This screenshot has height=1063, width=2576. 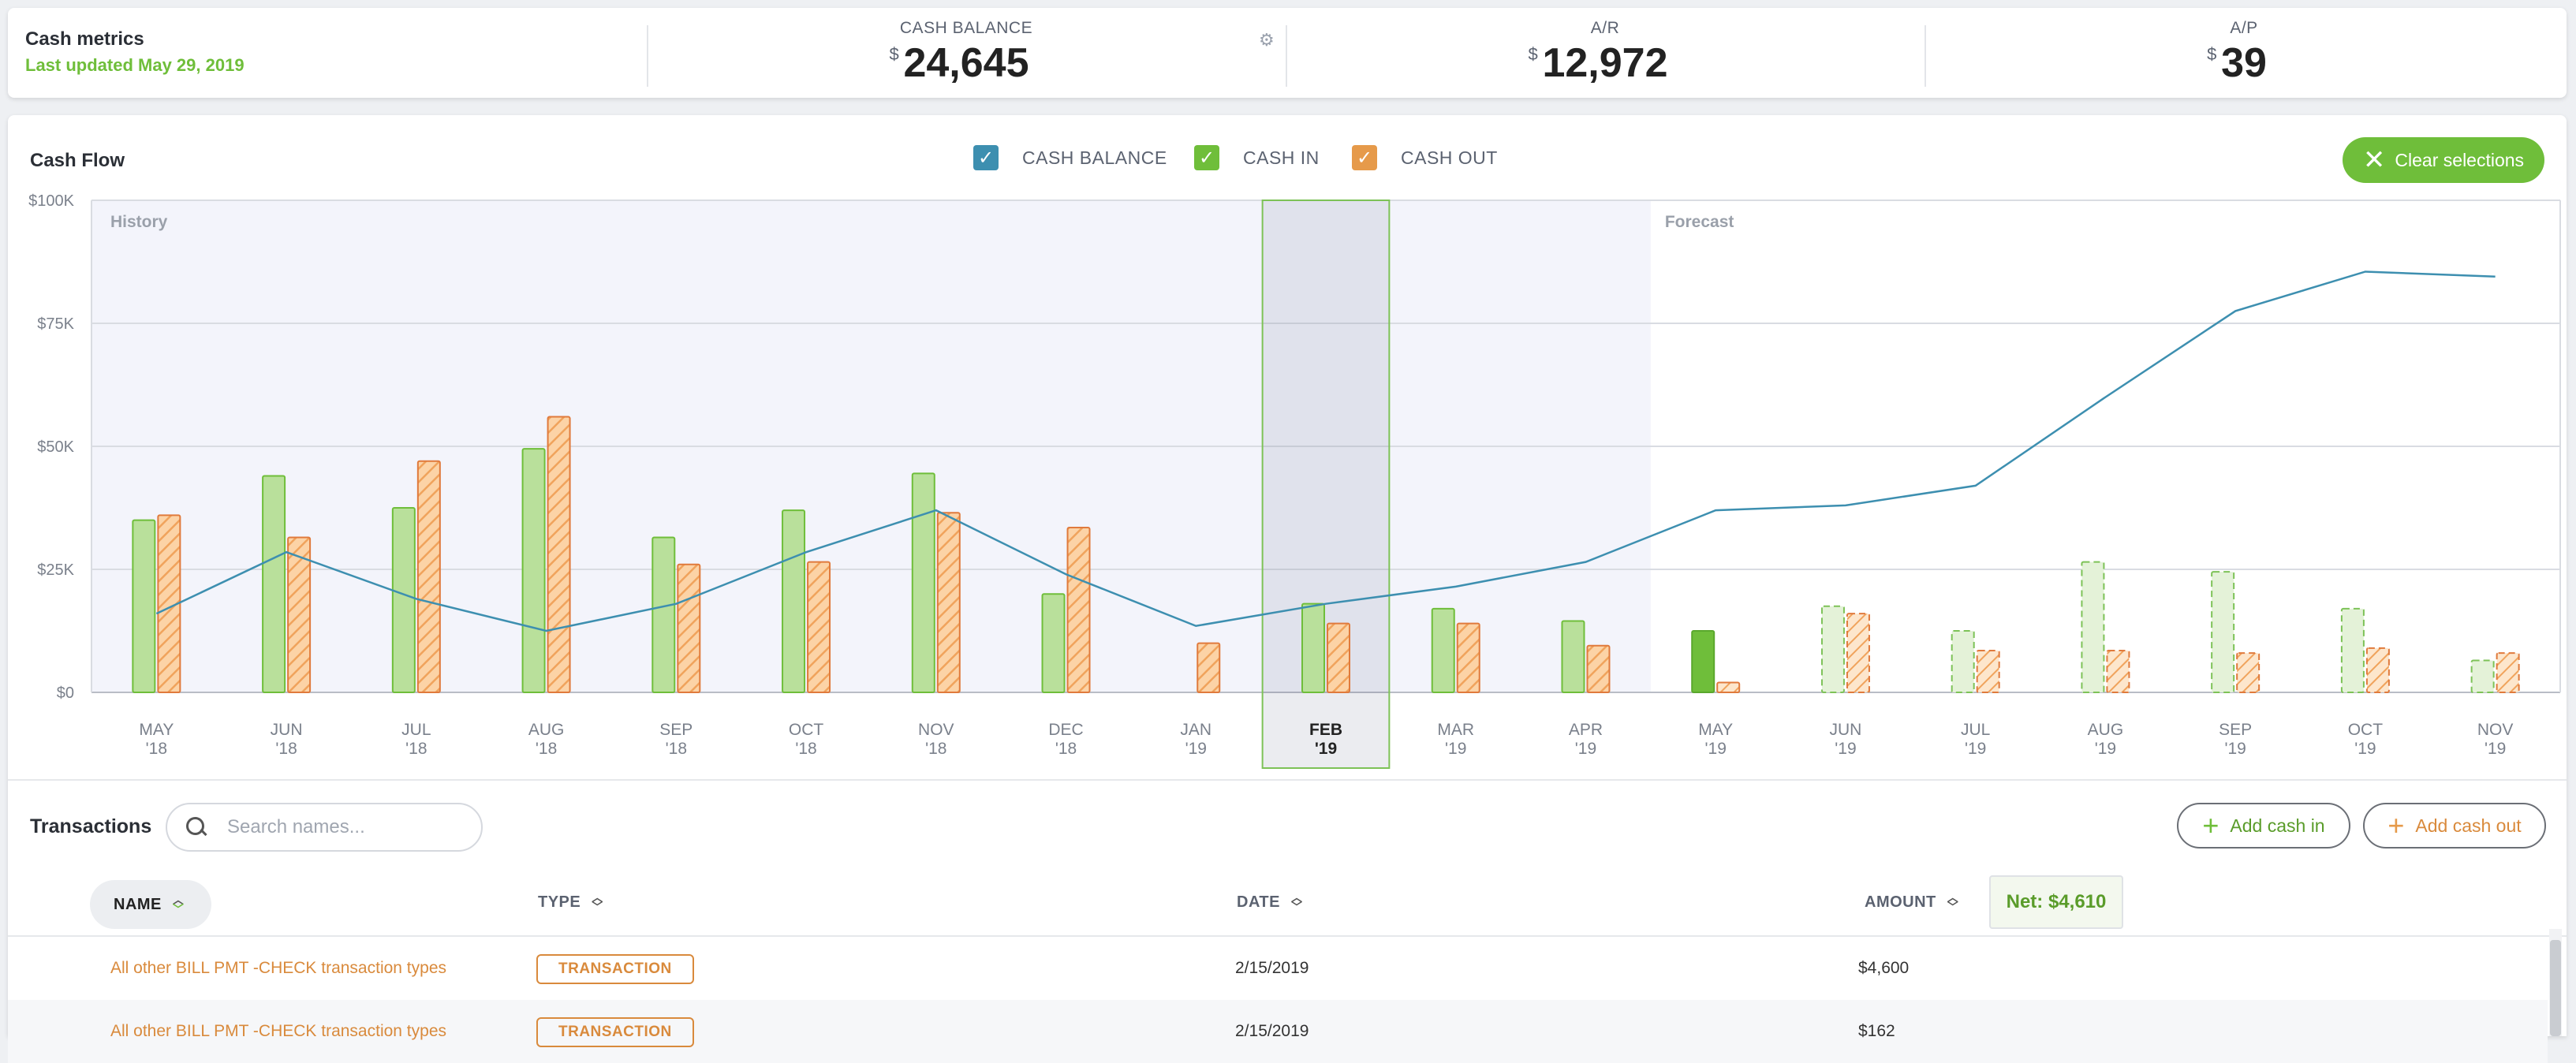 What do you see at coordinates (135, 65) in the screenshot?
I see `last-updated: Last updated May 29, 2019` at bounding box center [135, 65].